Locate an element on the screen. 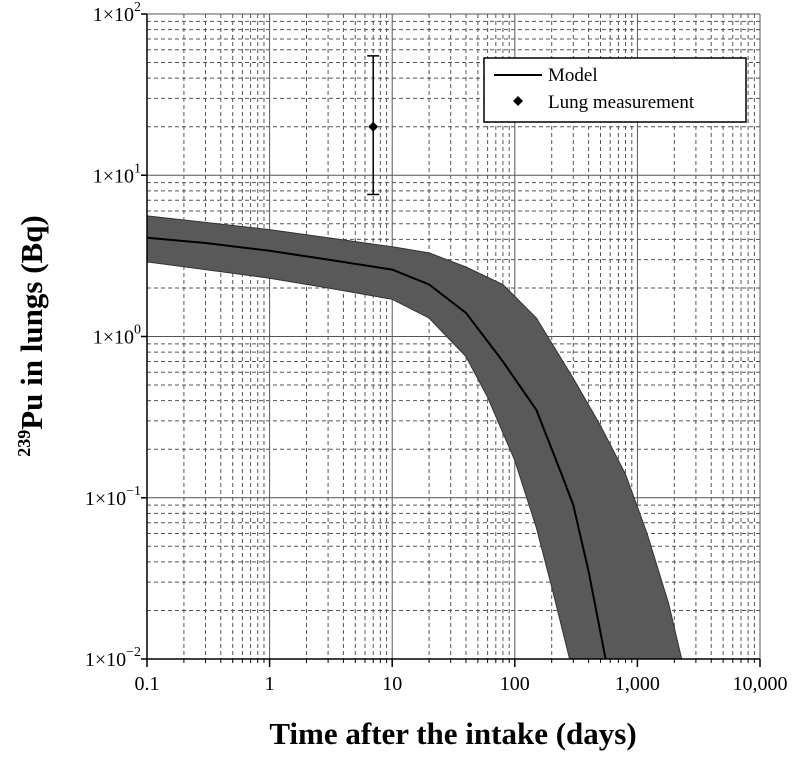  y-tick-label: 1×10² is located at coordinates (117, 13).